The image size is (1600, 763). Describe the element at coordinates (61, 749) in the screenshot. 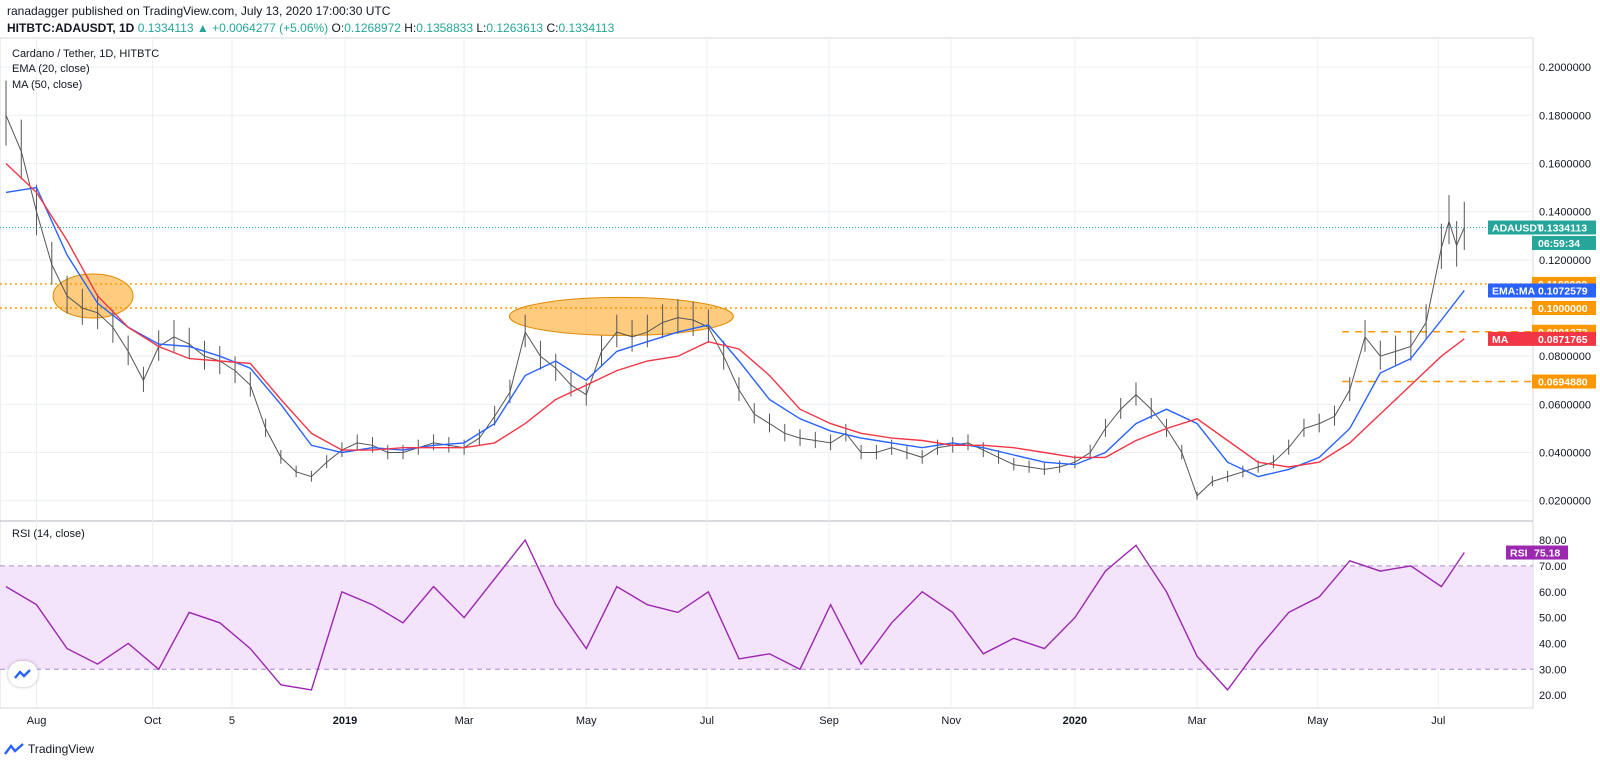

I see `tradingview-logo-text: TradingView` at that location.